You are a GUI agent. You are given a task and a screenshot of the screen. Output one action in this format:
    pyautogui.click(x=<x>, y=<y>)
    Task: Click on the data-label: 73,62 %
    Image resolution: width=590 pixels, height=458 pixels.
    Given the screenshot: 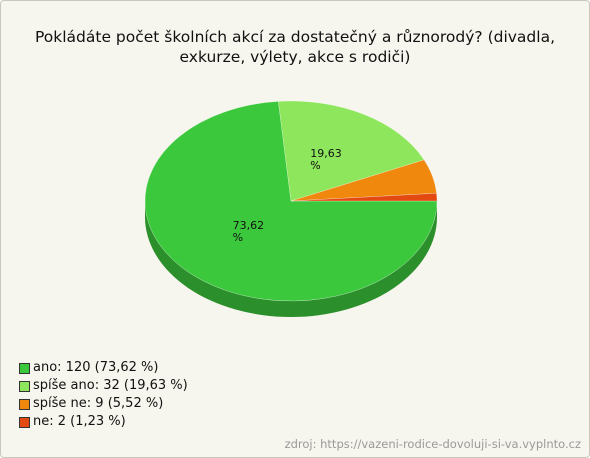 What is the action you would take?
    pyautogui.click(x=248, y=232)
    